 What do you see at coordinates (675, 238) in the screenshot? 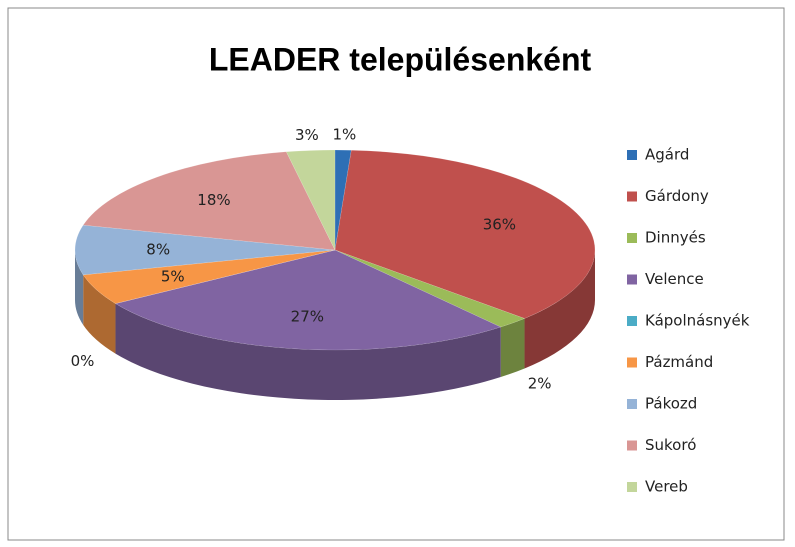
I see `legend-label: Dinnyés` at bounding box center [675, 238].